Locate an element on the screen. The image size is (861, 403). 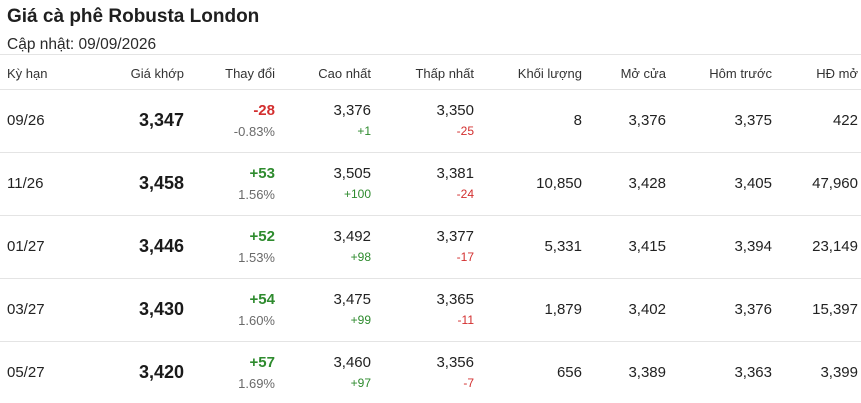
term-cell: 01/27 is located at coordinates (26, 246).